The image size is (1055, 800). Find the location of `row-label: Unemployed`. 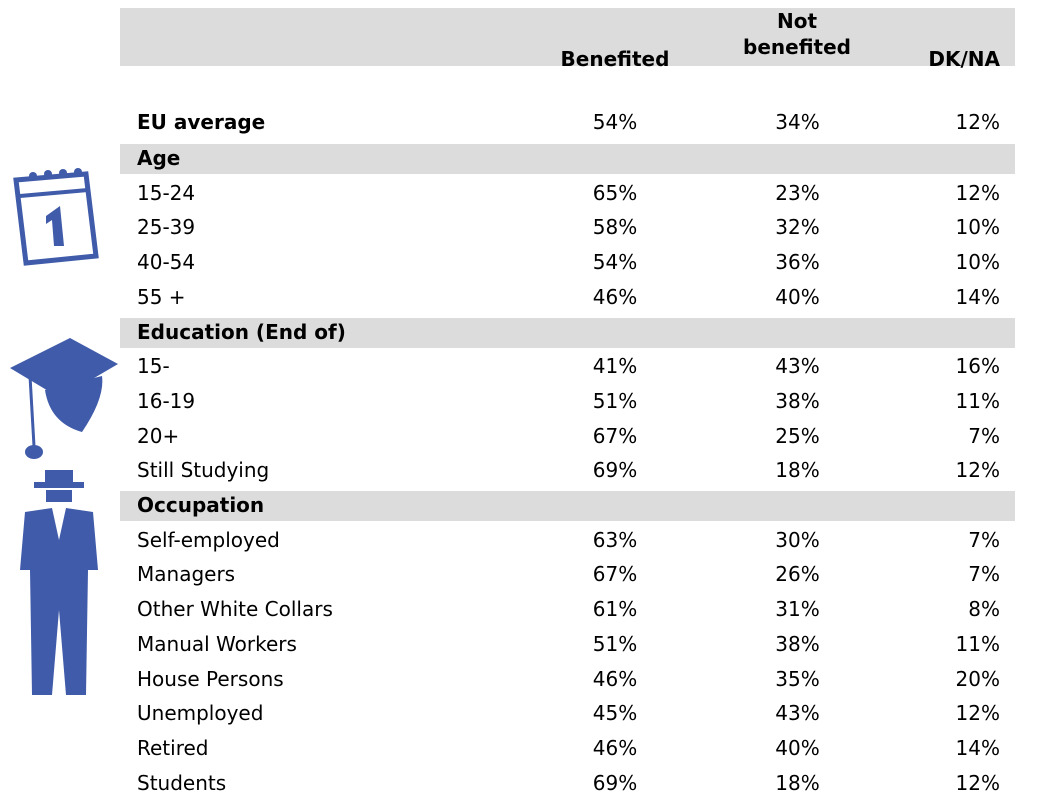

row-label: Unemployed is located at coordinates (200, 713).